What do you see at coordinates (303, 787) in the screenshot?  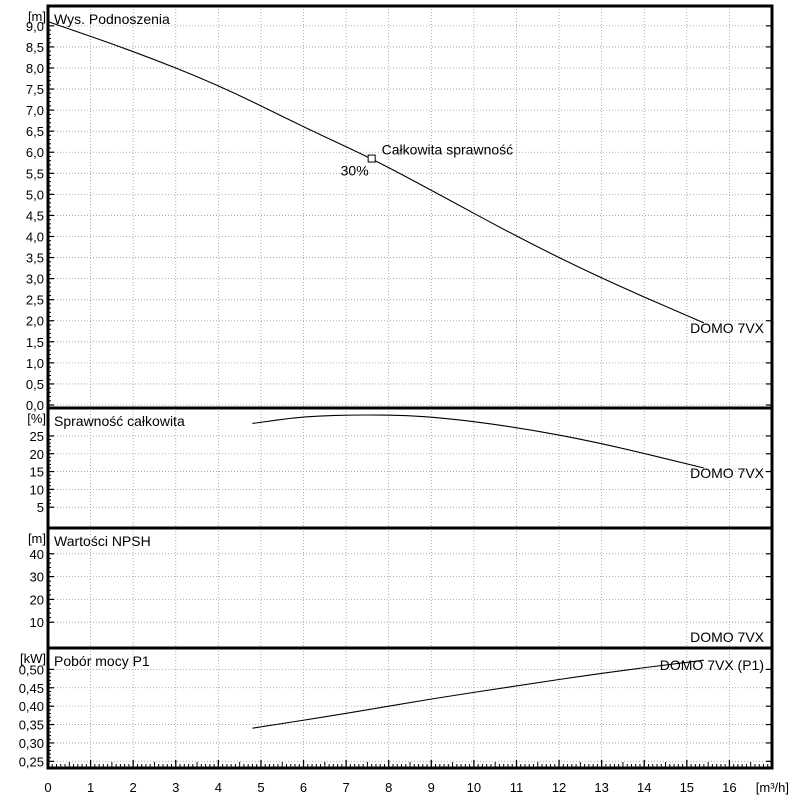 I see `x-tick-label: 6` at bounding box center [303, 787].